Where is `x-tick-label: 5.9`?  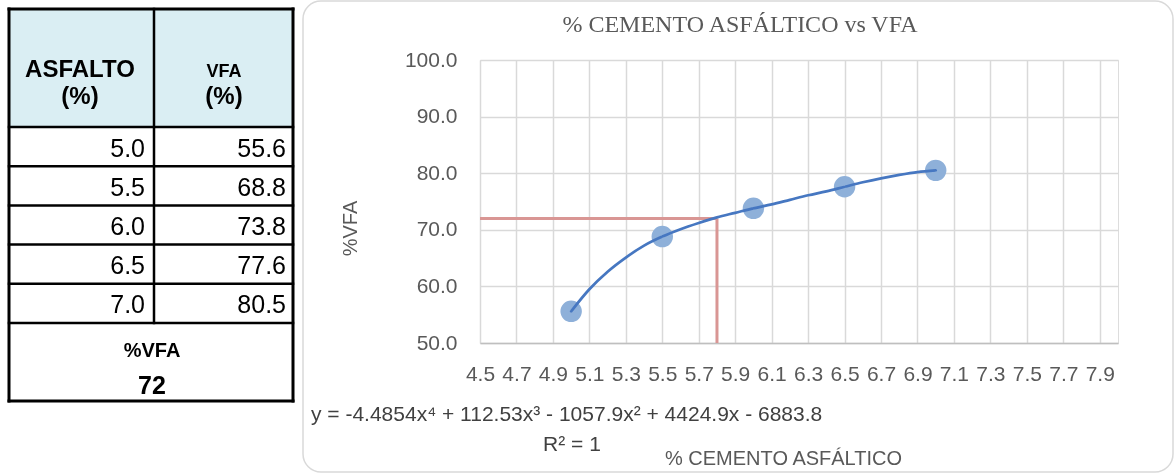
x-tick-label: 5.9 is located at coordinates (736, 373).